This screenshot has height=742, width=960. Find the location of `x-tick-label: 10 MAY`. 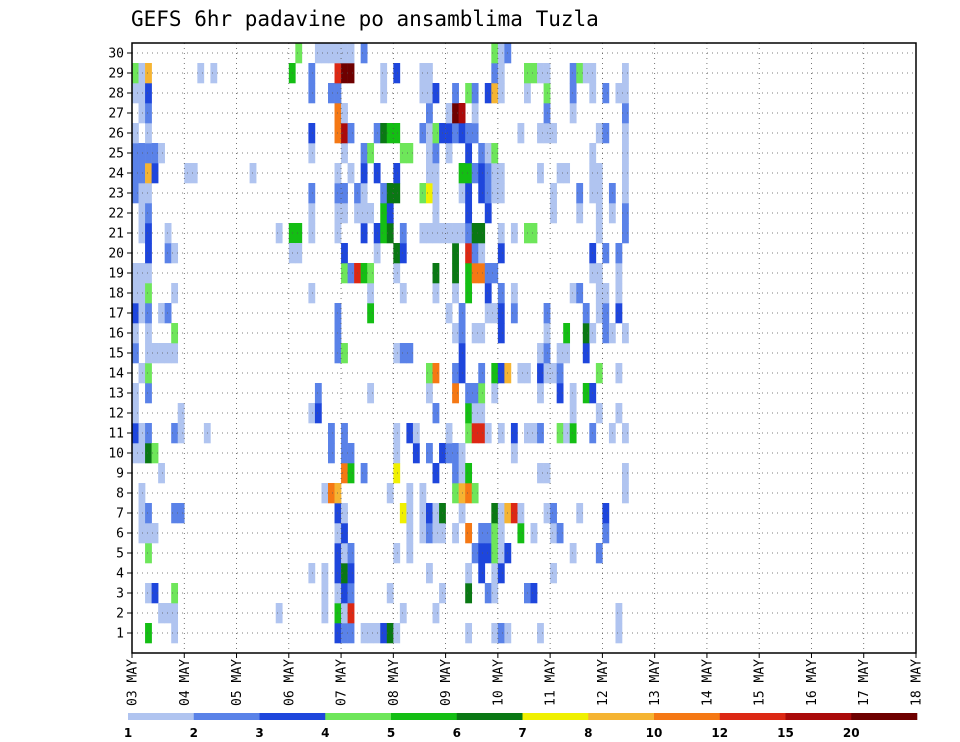

x-tick-label: 10 MAY is located at coordinates (498, 682).